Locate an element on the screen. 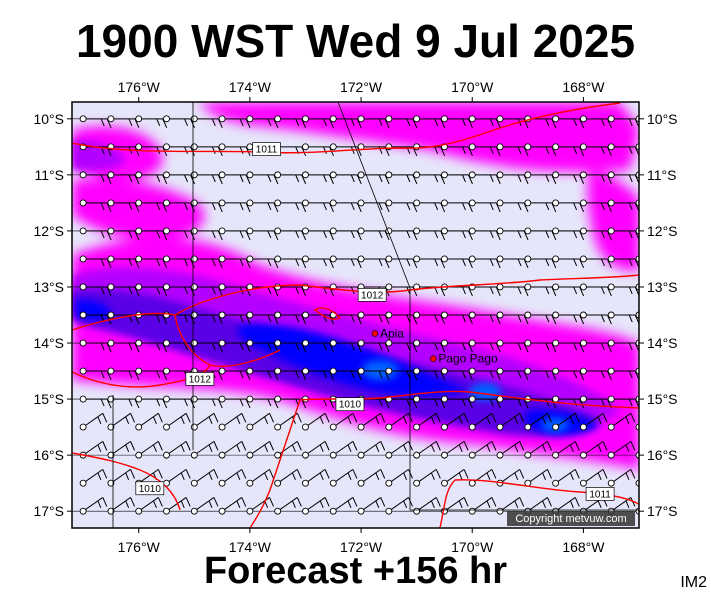 This screenshot has width=711, height=600. lon-label-bottom: 170°W is located at coordinates (472, 547).